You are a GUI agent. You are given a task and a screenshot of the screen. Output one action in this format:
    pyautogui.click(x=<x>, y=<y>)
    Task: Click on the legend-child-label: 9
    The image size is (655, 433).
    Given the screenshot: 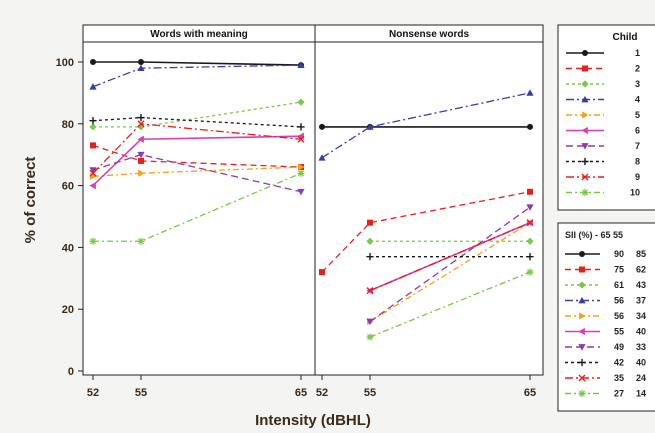 What is the action you would take?
    pyautogui.click(x=637, y=177)
    